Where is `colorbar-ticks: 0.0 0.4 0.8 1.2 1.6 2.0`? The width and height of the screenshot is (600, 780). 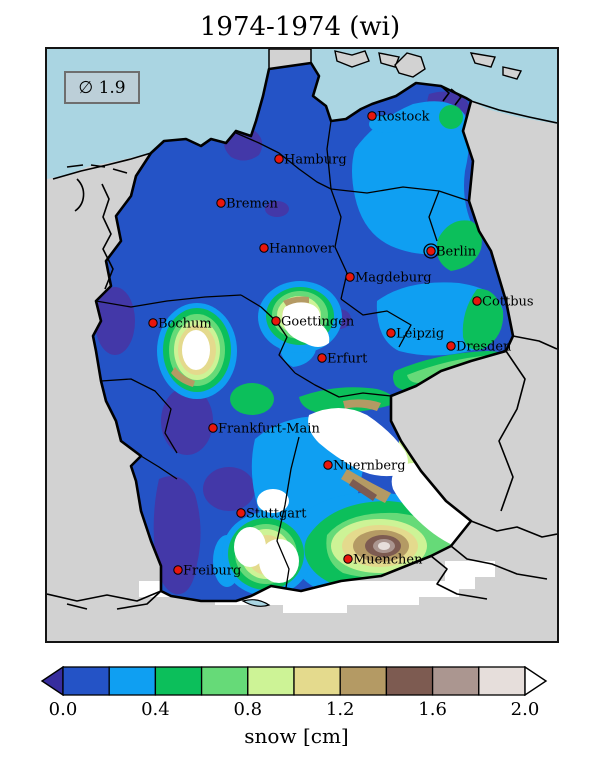 colorbar-ticks: 0.0 0.4 0.8 1.2 1.6 2.0 is located at coordinates (296, 710).